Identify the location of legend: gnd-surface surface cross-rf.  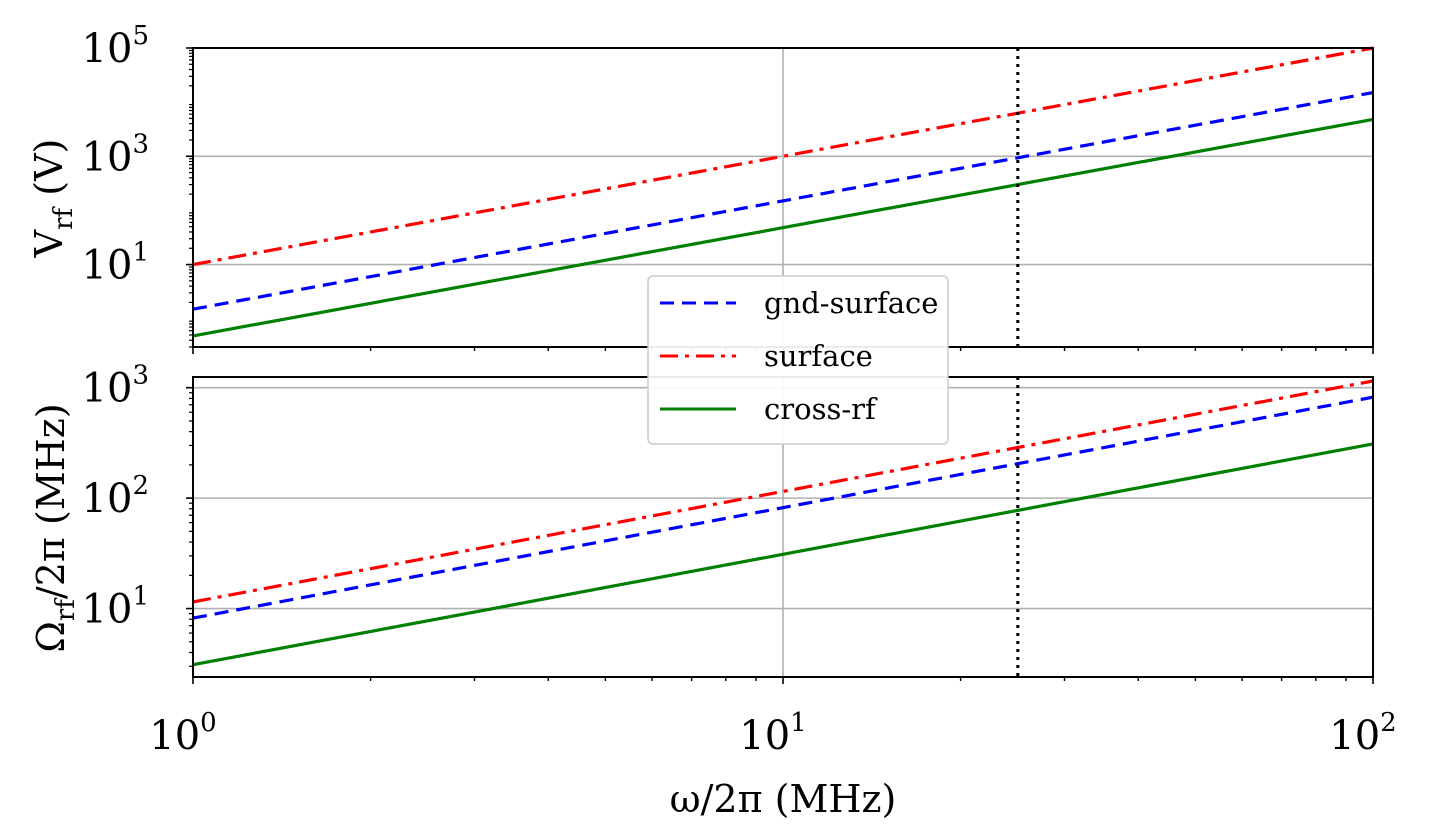
(798, 360).